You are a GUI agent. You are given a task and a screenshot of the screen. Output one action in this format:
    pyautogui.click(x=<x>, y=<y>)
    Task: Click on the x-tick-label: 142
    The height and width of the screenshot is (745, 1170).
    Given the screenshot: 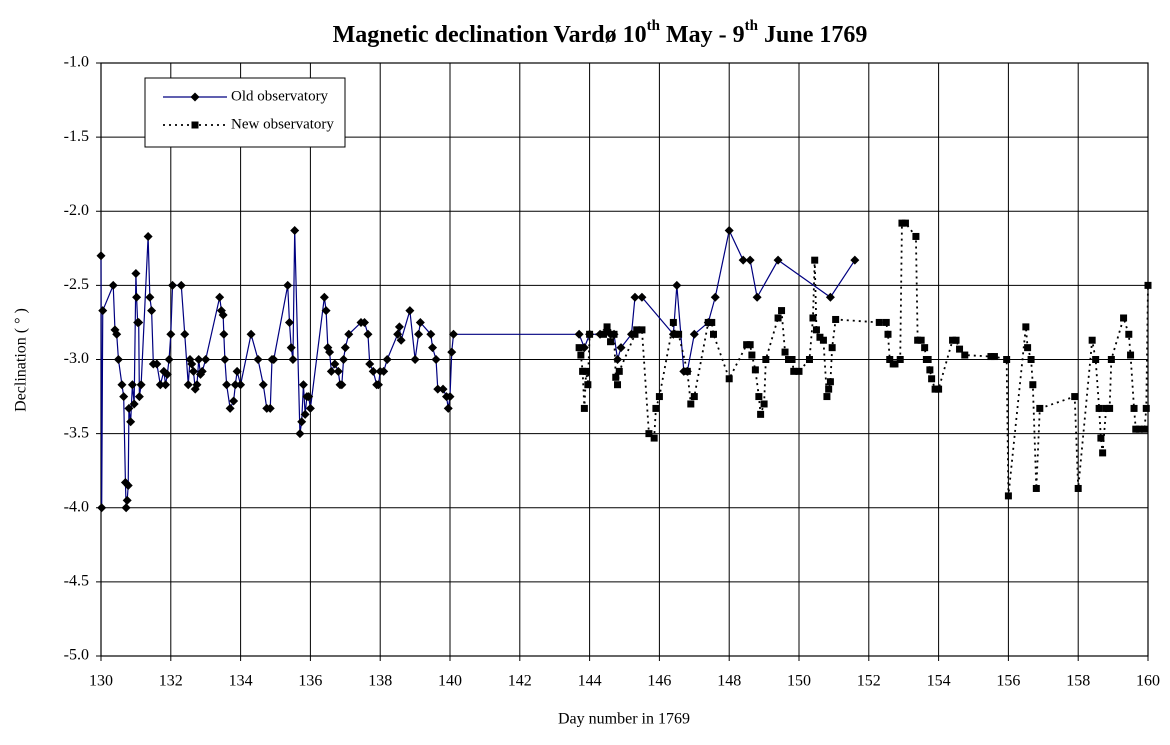 What is the action you would take?
    pyautogui.click(x=520, y=681)
    